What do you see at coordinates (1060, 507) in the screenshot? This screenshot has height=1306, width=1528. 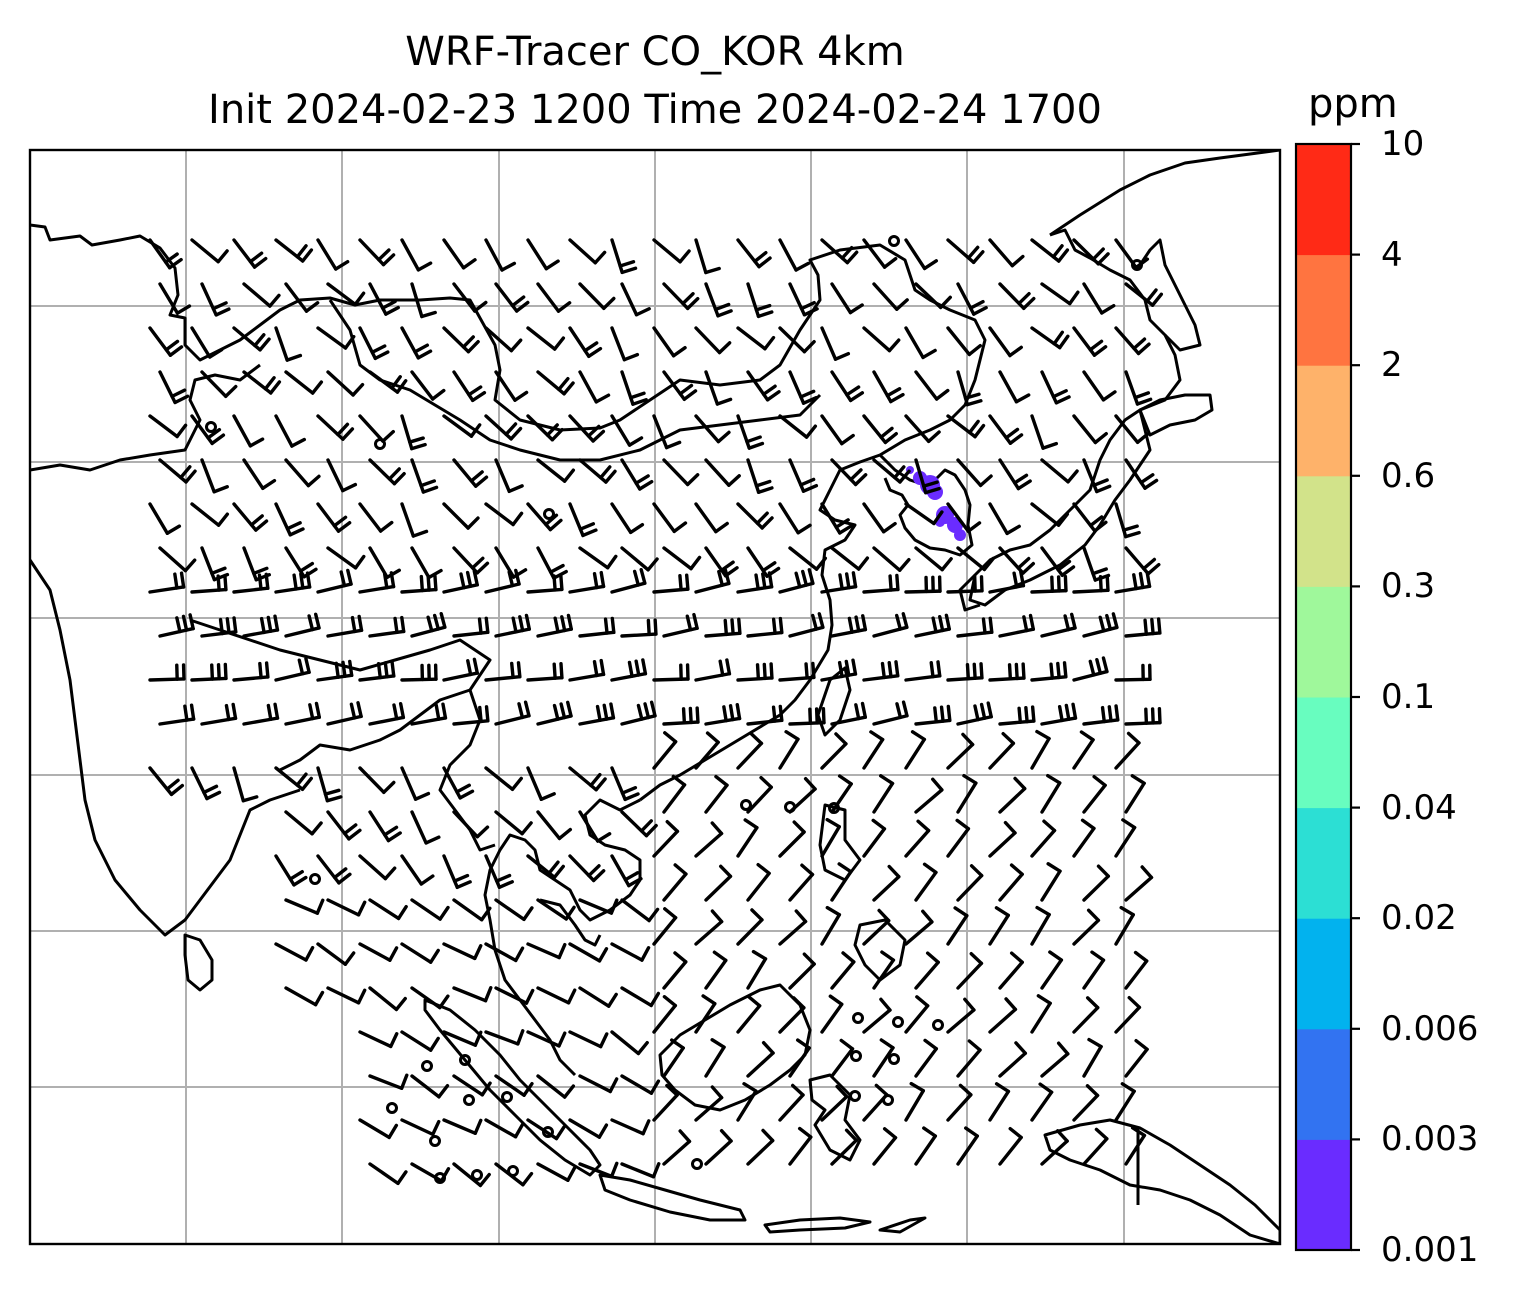 I see `coastline-japan-honshu` at bounding box center [1060, 507].